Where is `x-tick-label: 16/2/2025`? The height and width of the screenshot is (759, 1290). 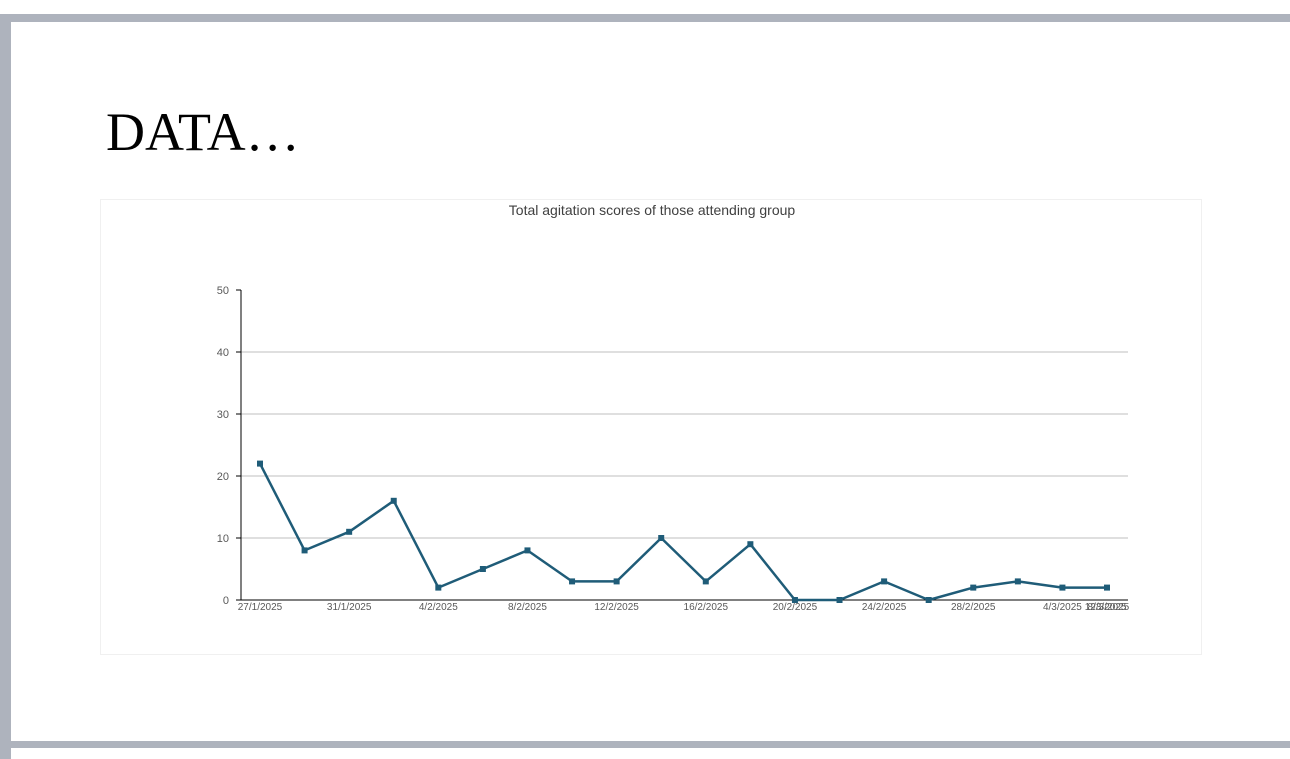 x-tick-label: 16/2/2025 is located at coordinates (706, 607).